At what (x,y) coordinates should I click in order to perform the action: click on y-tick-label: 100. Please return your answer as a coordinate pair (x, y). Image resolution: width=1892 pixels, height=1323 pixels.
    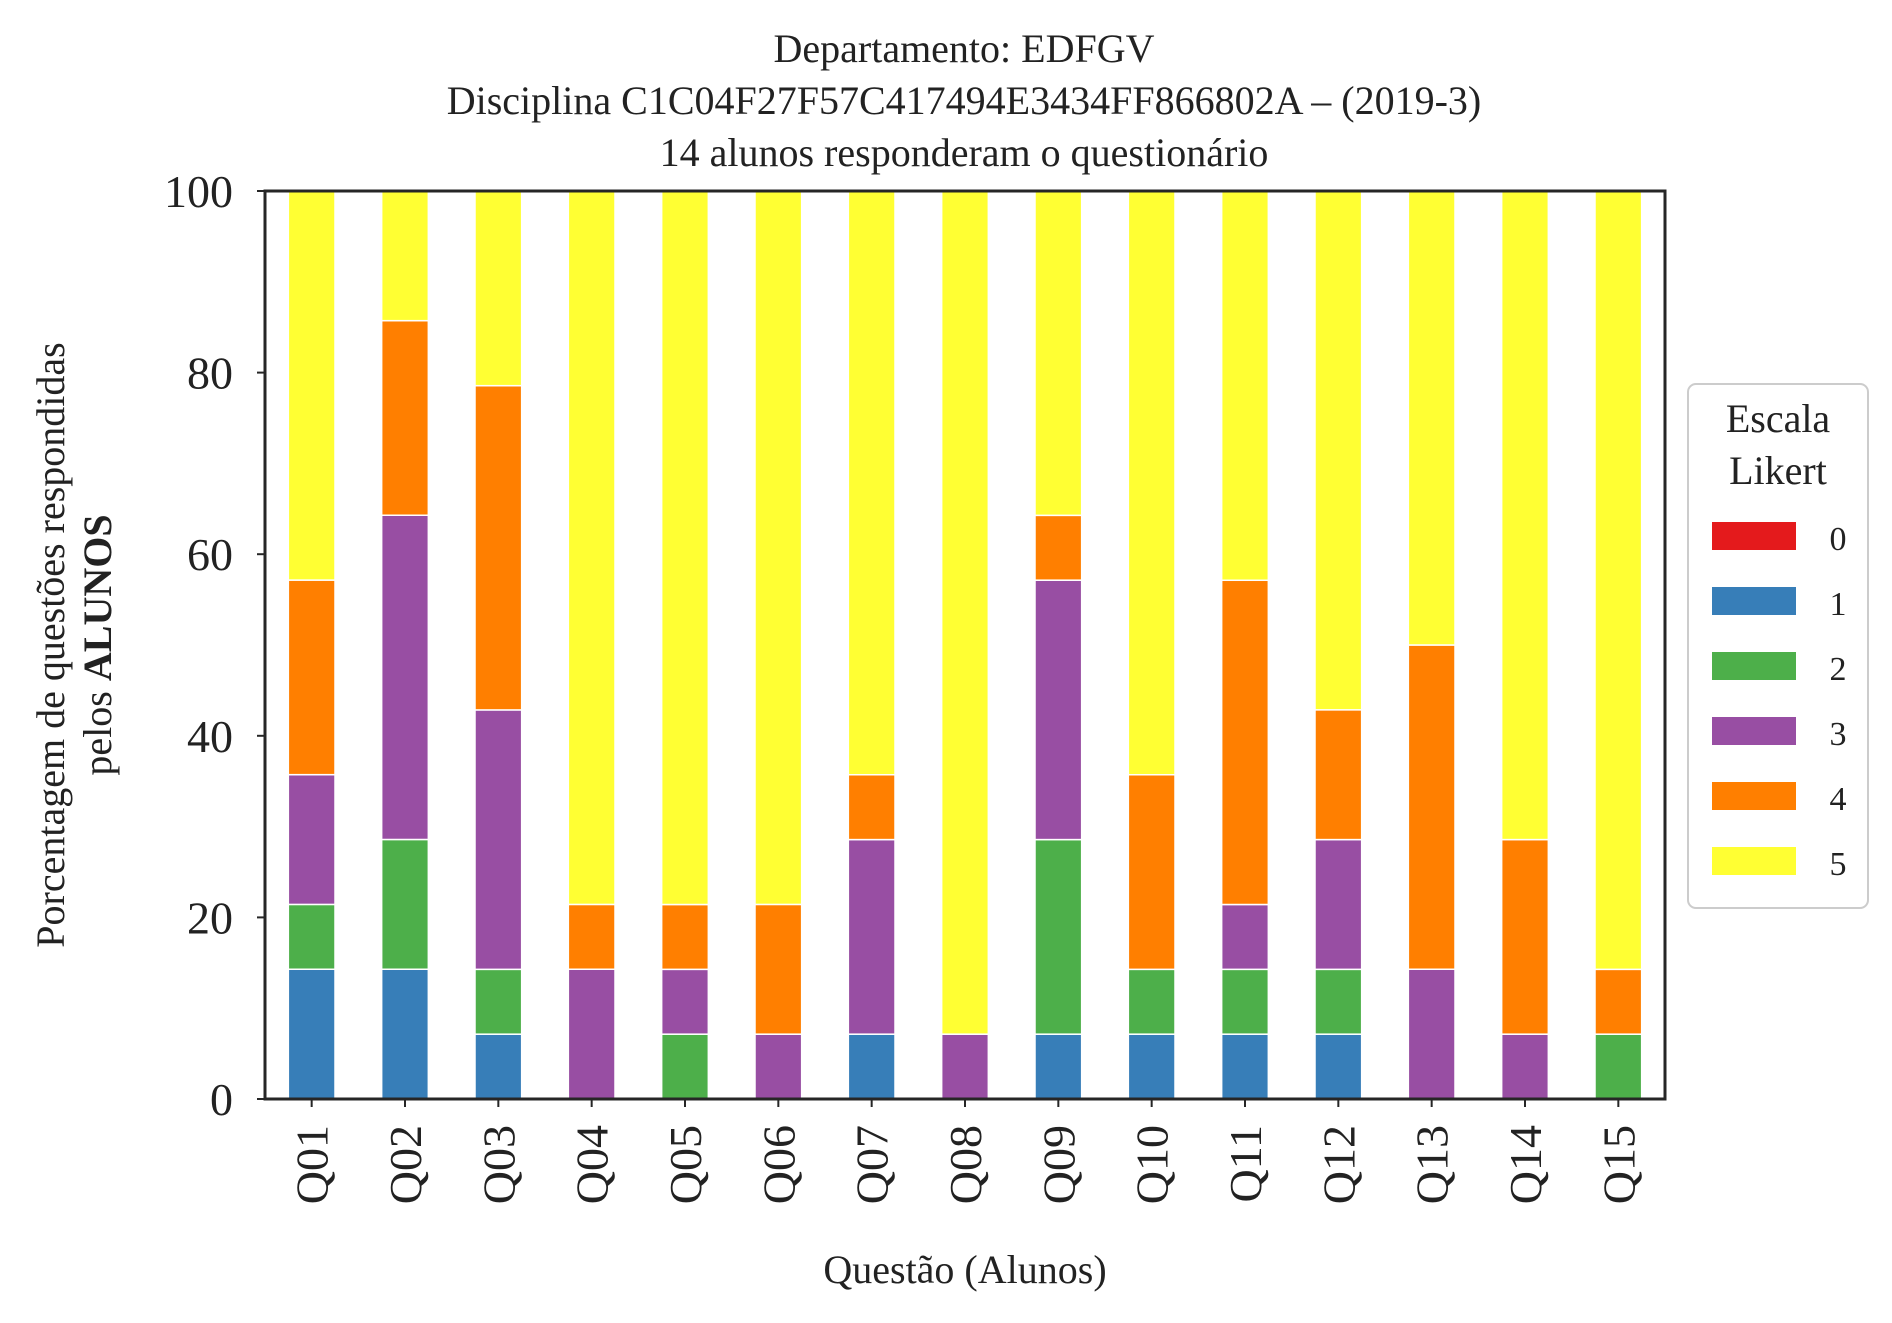
    Looking at the image, I should click on (198, 191).